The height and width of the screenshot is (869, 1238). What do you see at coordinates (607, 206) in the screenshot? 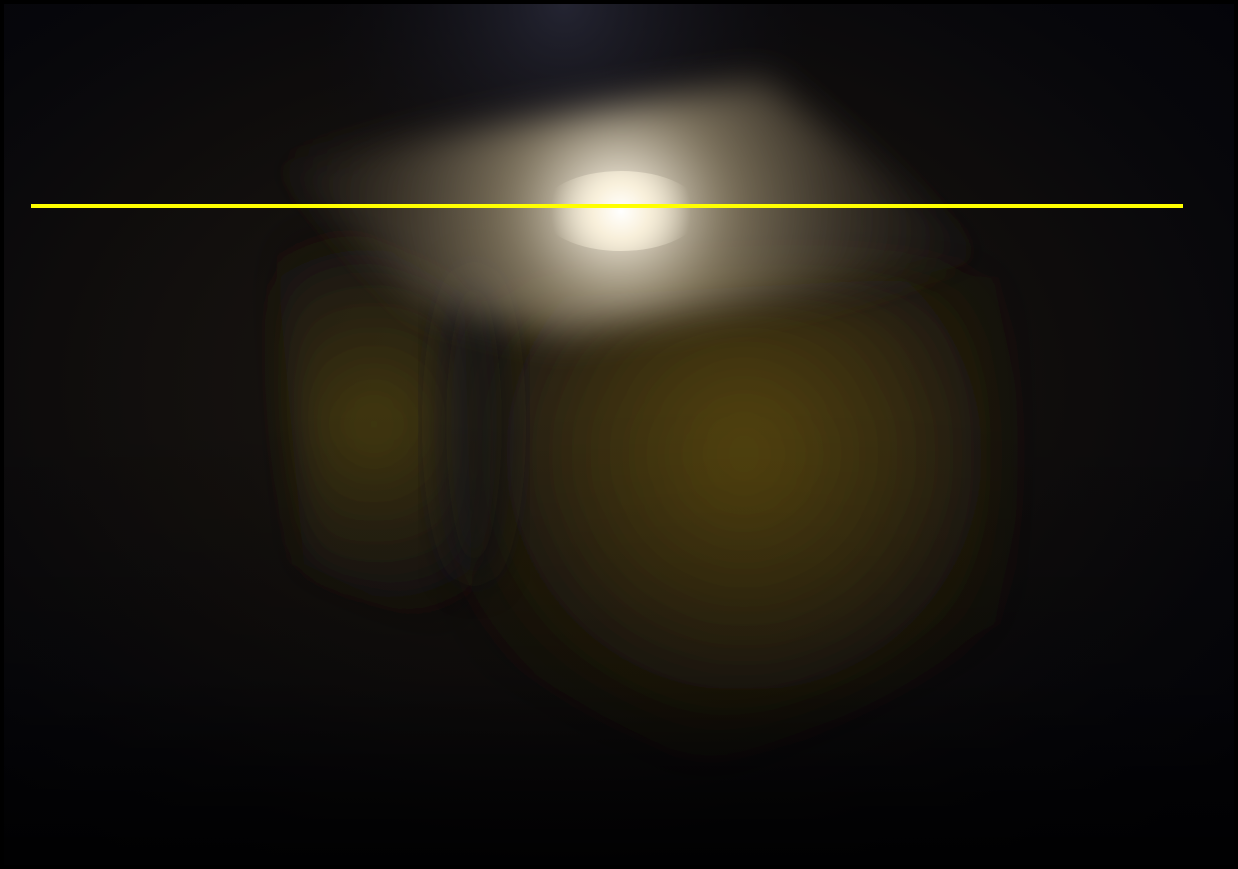
I see `laser-line` at bounding box center [607, 206].